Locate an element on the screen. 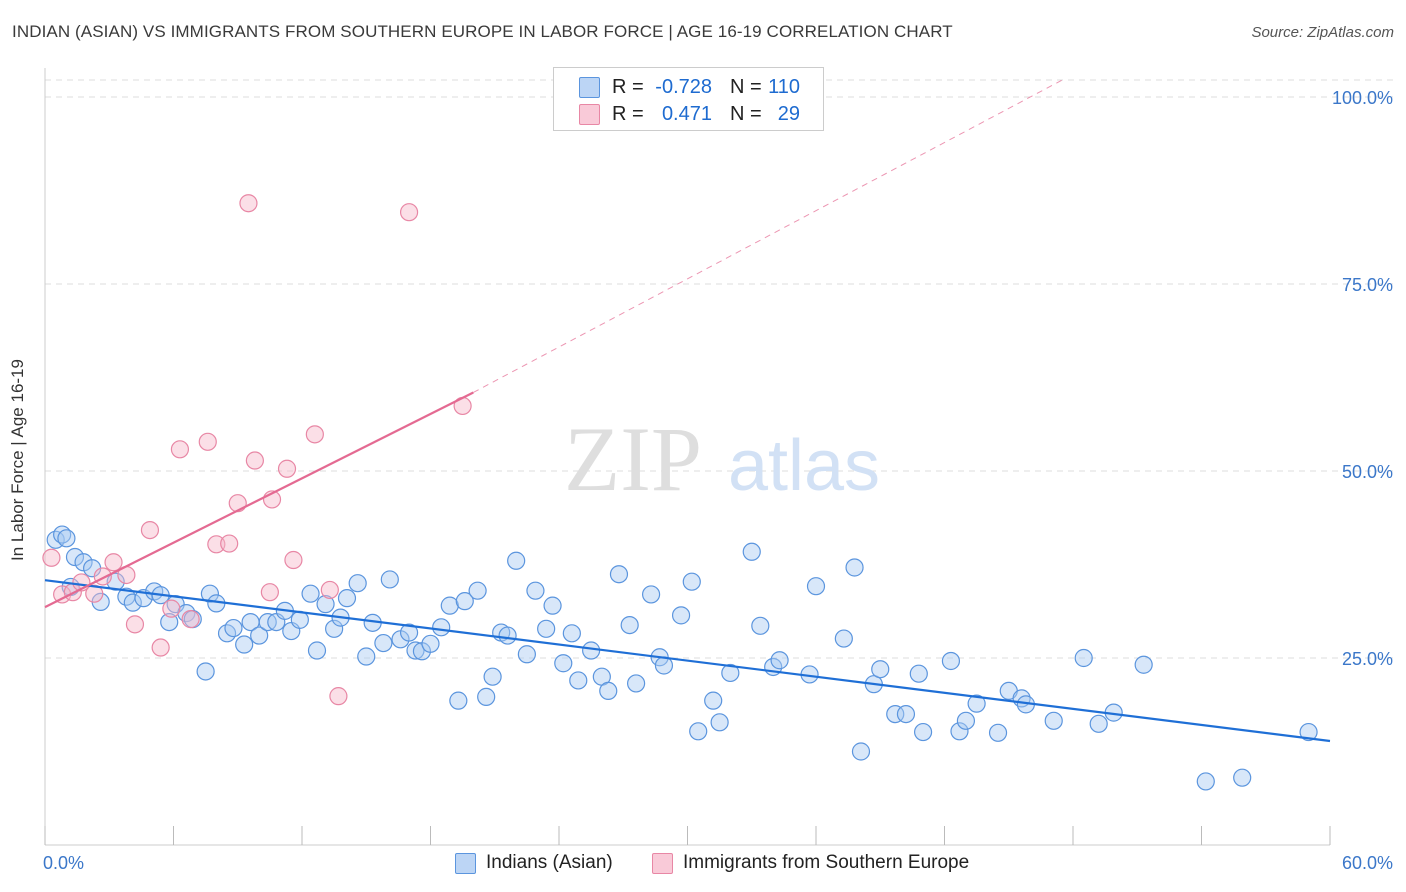 This screenshot has height=892, width=1406. legend-r-value: 0.471 is located at coordinates (686, 114).